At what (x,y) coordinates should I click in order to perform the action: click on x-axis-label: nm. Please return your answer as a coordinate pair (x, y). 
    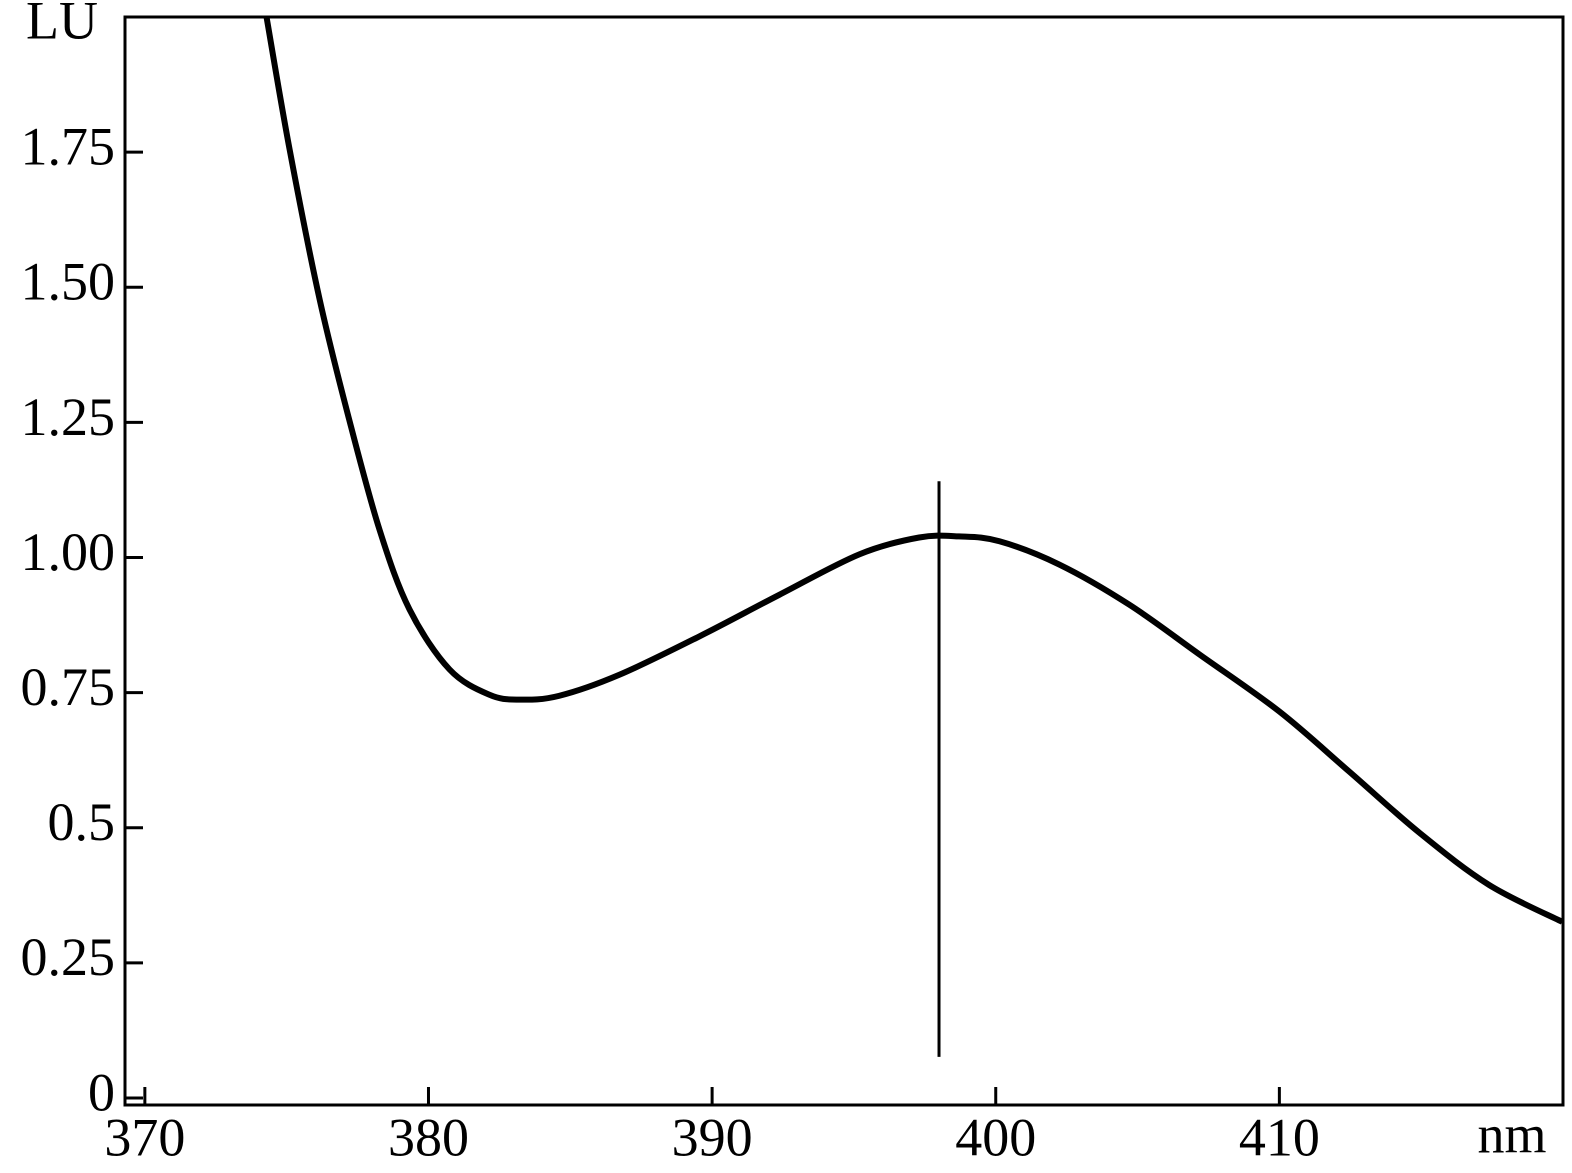
    Looking at the image, I should click on (1511, 1134).